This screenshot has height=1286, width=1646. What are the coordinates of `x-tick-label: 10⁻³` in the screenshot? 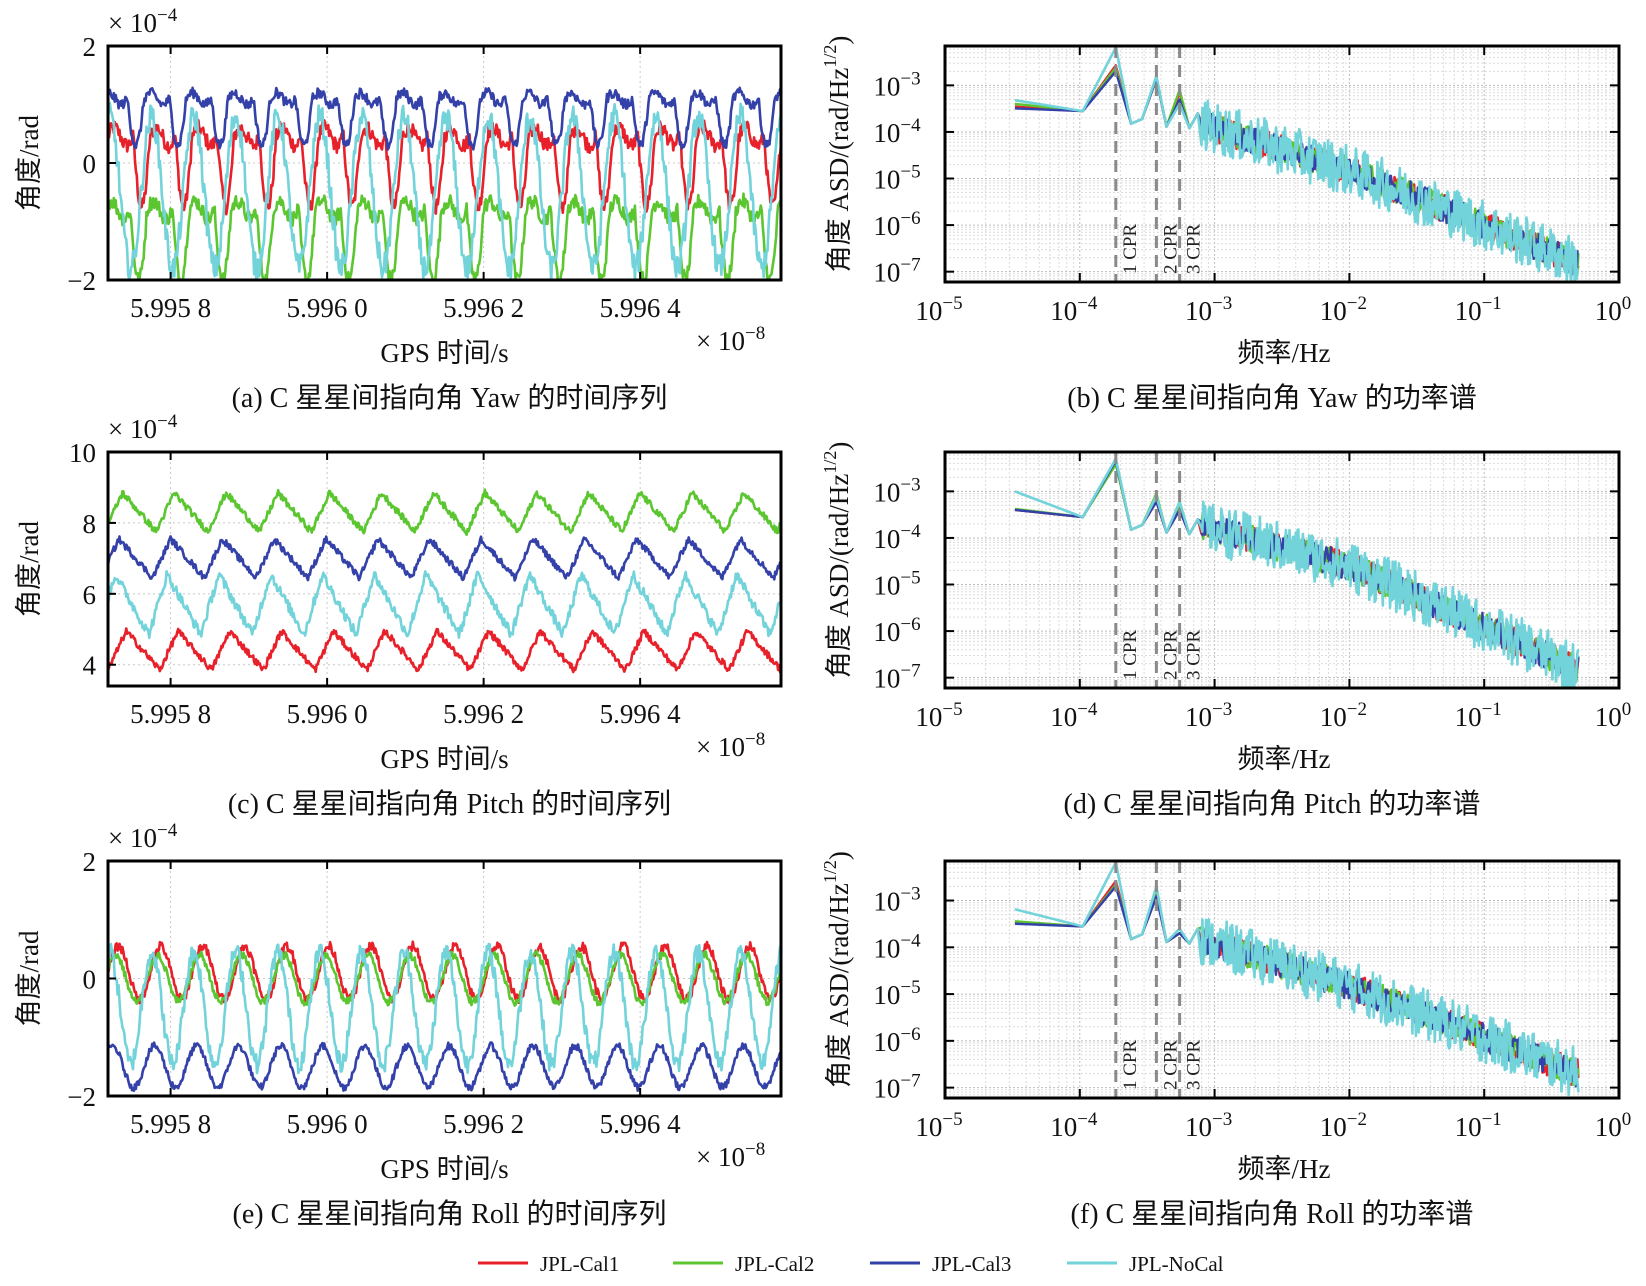 It's located at (1208, 1125).